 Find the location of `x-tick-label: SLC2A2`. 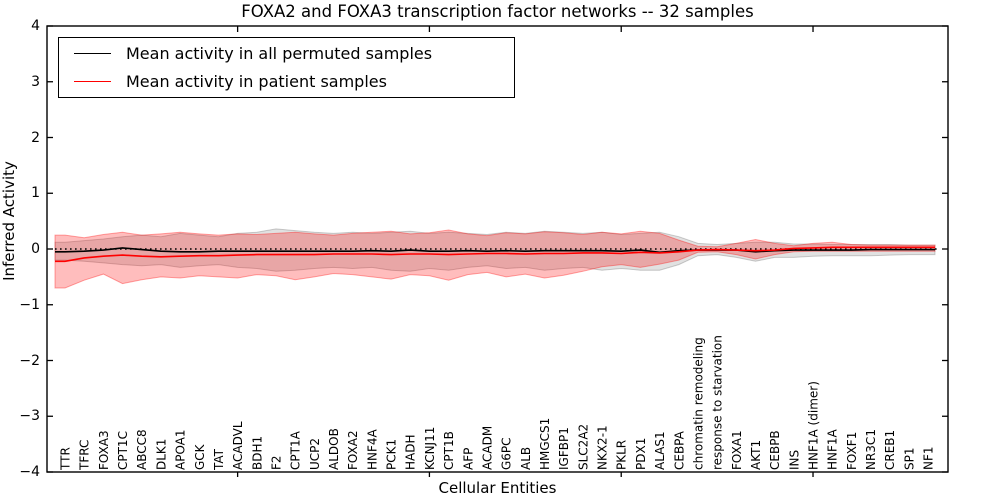

x-tick-label: SLC2A2 is located at coordinates (583, 447).